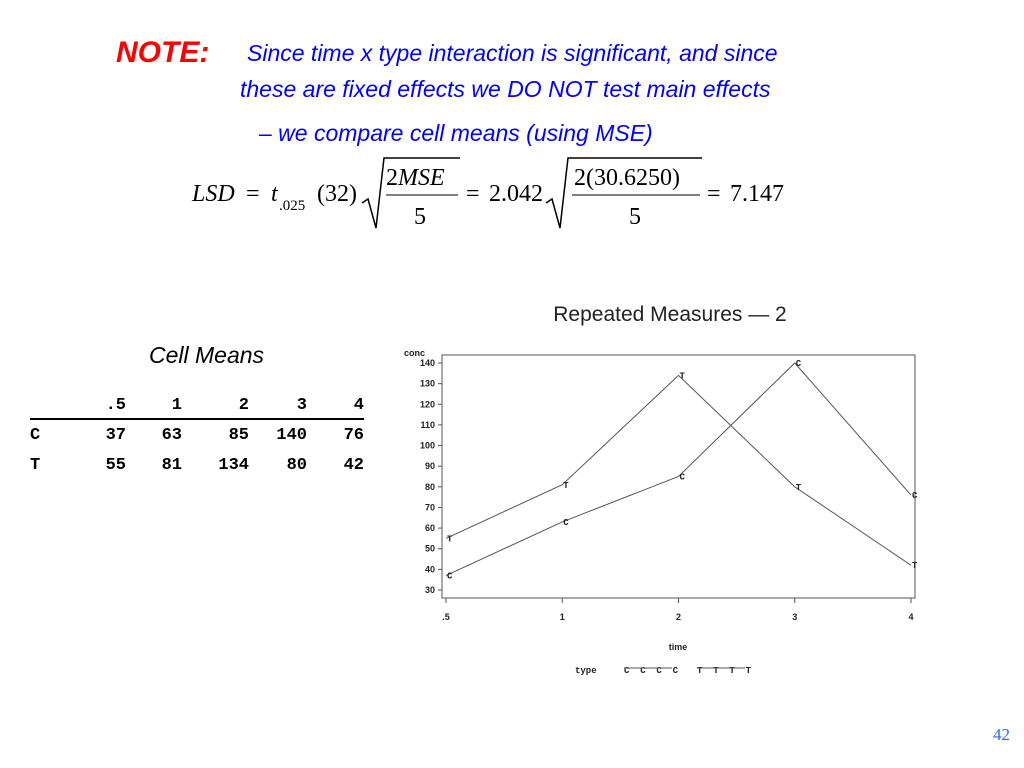 The height and width of the screenshot is (768, 1024). Describe the element at coordinates (427, 446) in the screenshot. I see `y-tick-label: 100` at that location.